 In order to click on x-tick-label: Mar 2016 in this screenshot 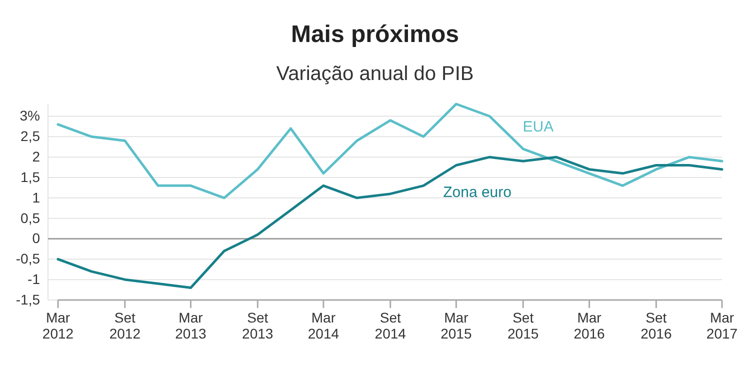, I will do `click(590, 326)`.